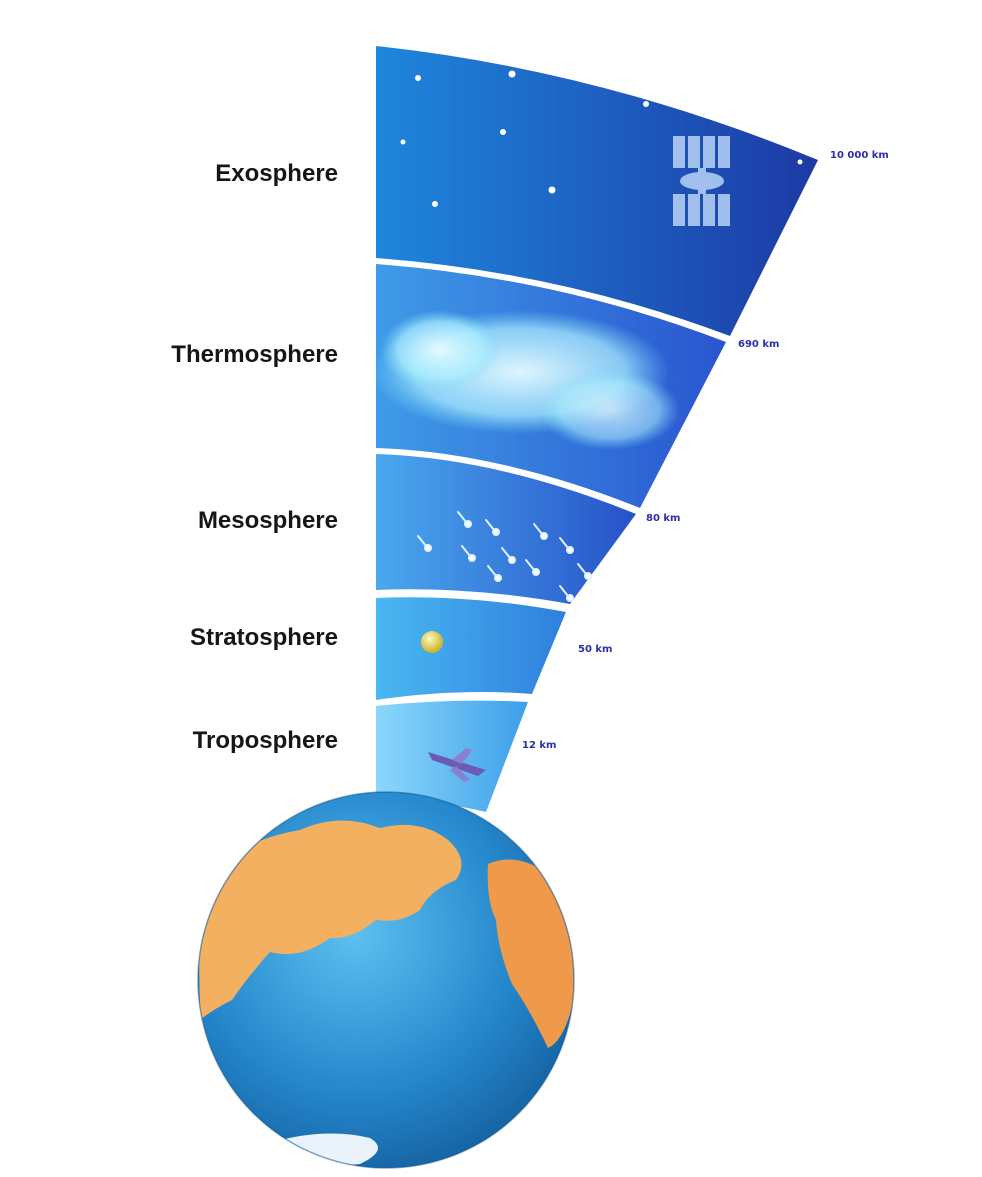 Image resolution: width=982 pixels, height=1177 pixels. Describe the element at coordinates (859, 155) in the screenshot. I see `altitude-label-exosphere: 10 000 km` at that location.